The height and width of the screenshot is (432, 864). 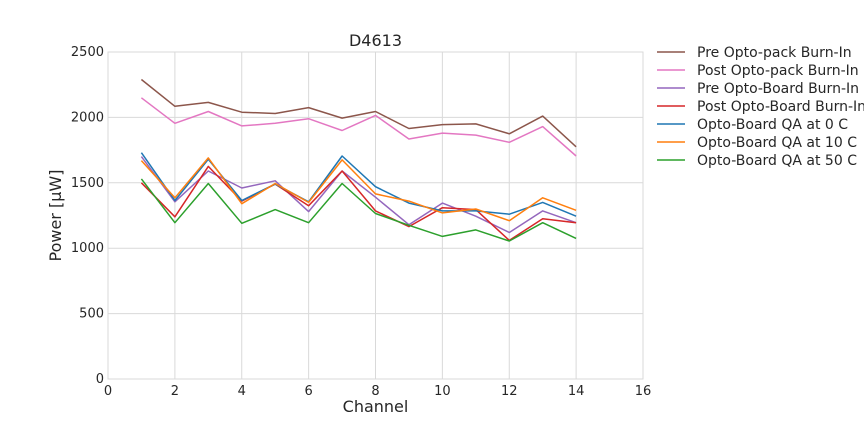 What do you see at coordinates (778, 71) in the screenshot?
I see `legend-label: Post Opto-pack Burn-In` at bounding box center [778, 71].